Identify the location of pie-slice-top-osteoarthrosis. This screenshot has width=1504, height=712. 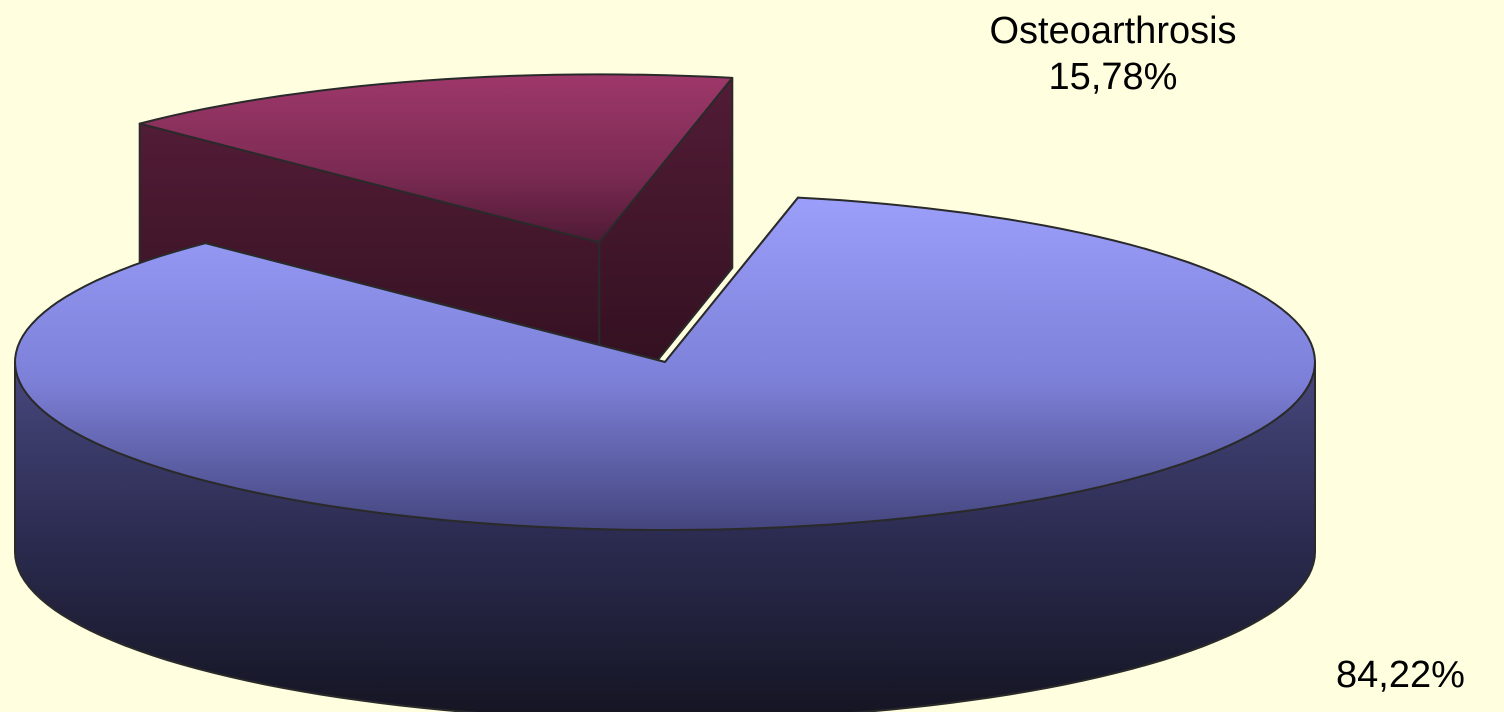
(436, 158).